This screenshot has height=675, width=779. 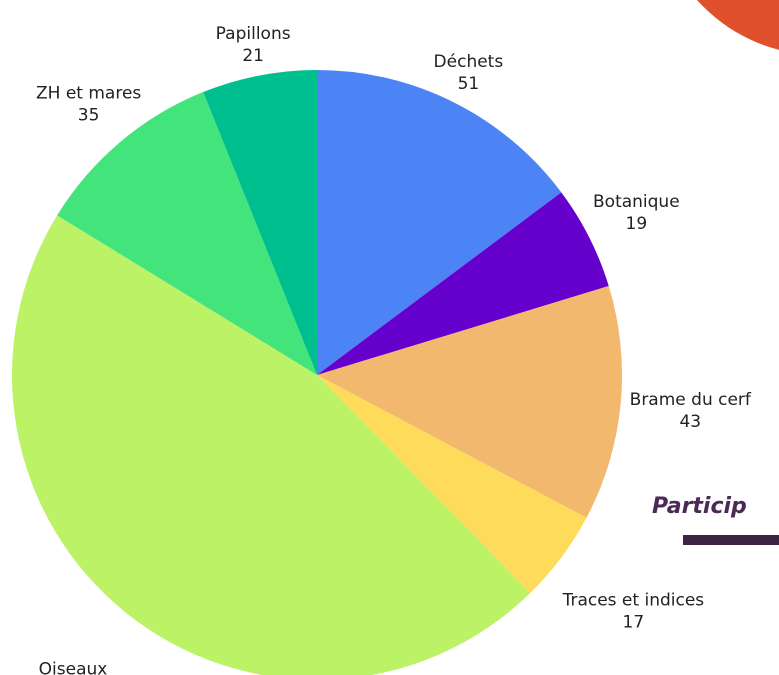 I want to click on slice-value: 35, so click(x=89, y=116).